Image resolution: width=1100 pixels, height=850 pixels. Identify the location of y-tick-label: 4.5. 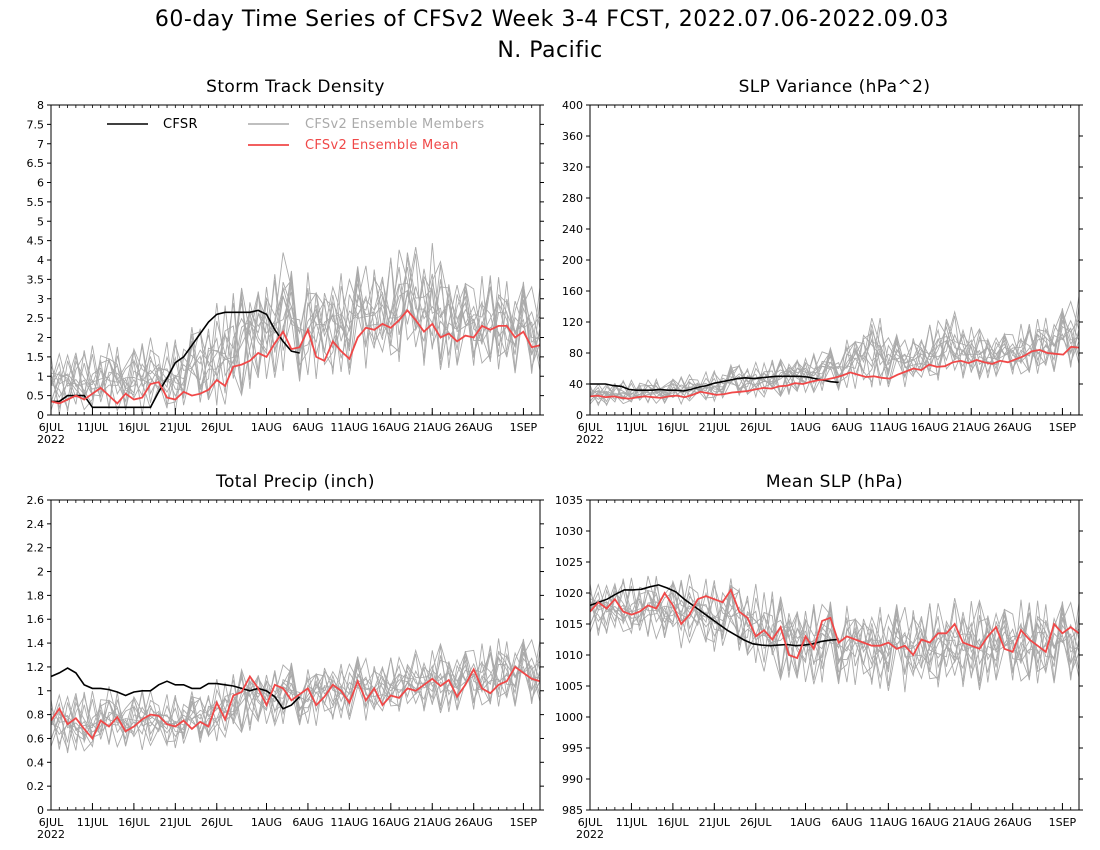
(36, 241).